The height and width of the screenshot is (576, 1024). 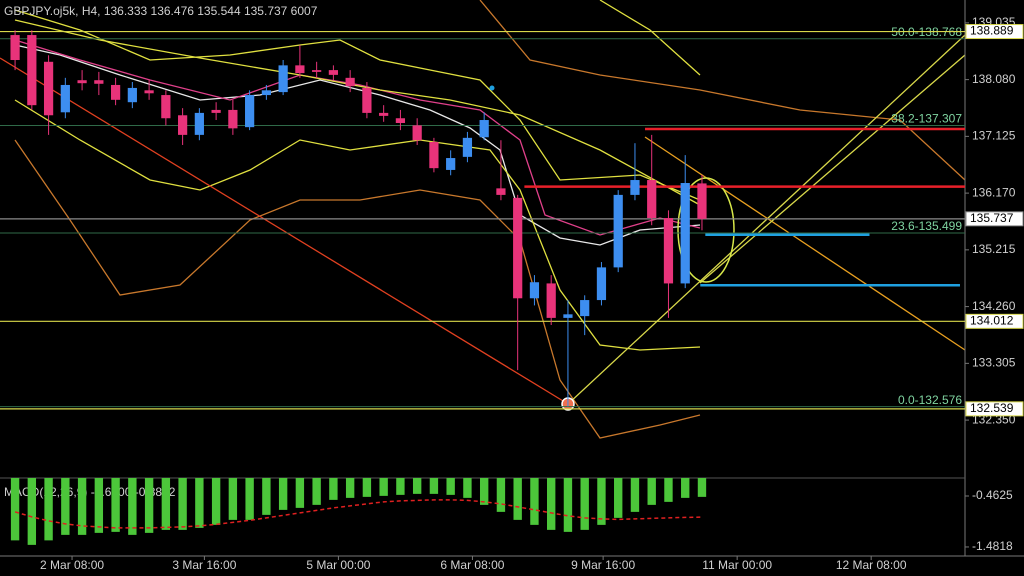 What do you see at coordinates (930, 400) in the screenshot?
I see `fib-label: 0.0-132.576` at bounding box center [930, 400].